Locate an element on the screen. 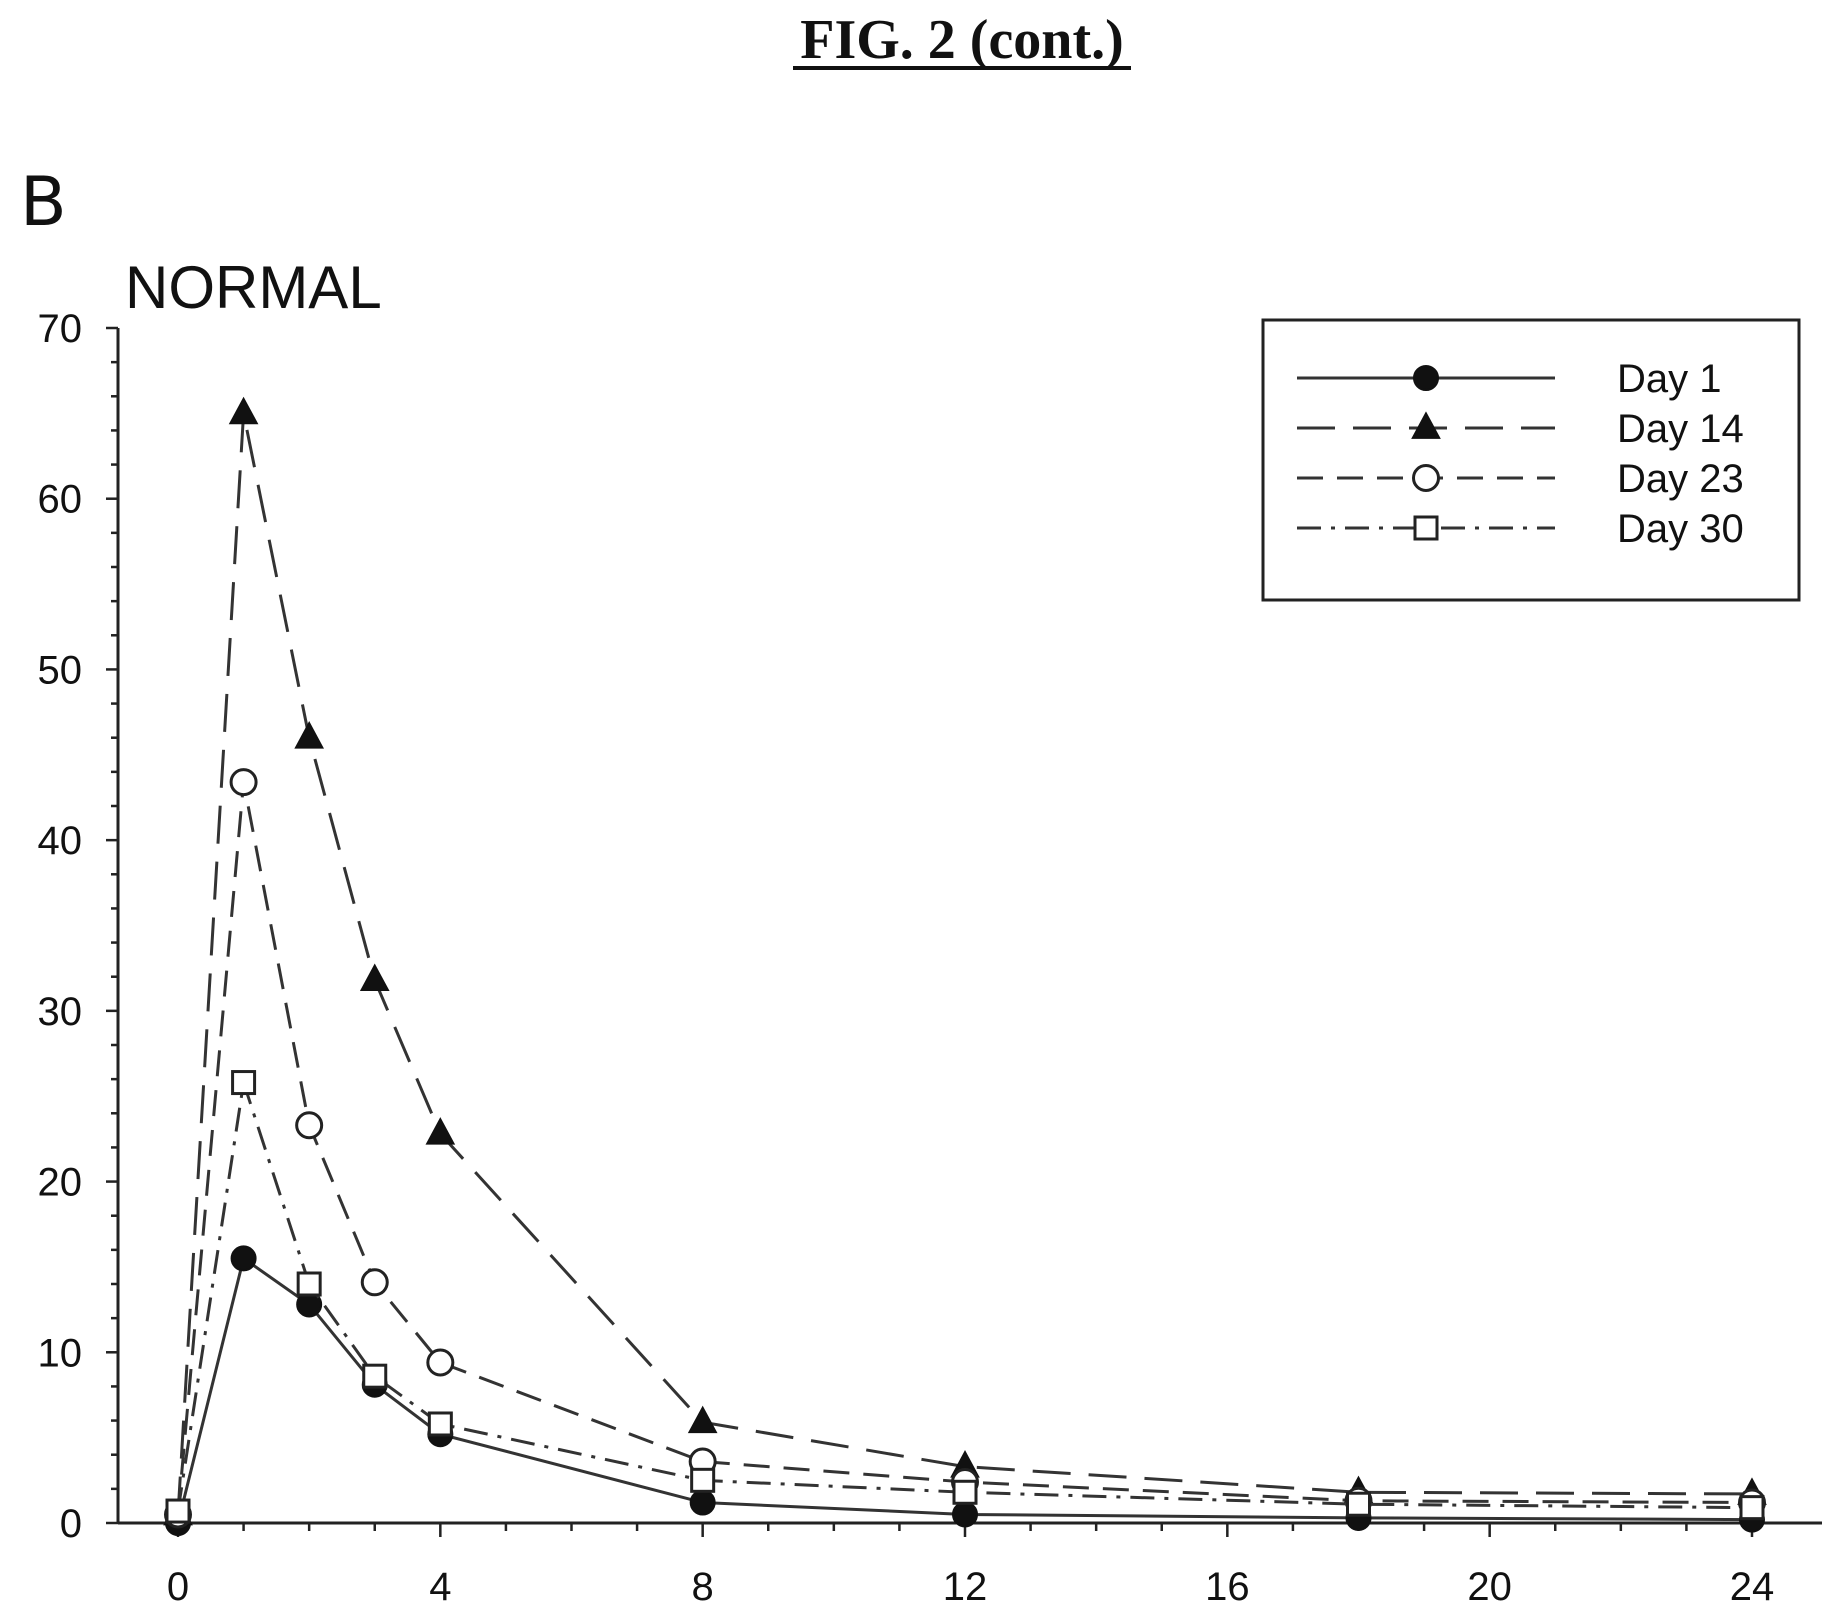 This screenshot has height=1619, width=1831. x-ticks: 0 4 8 12 16 20 24 is located at coordinates (970, 1566).